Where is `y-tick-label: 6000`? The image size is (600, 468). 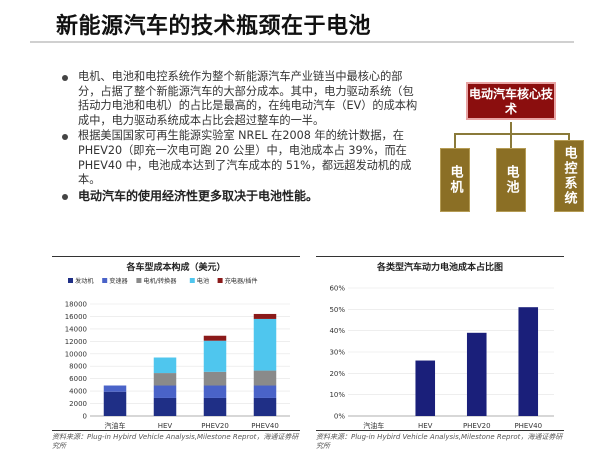 y-tick-label: 6000 is located at coordinates (78, 379).